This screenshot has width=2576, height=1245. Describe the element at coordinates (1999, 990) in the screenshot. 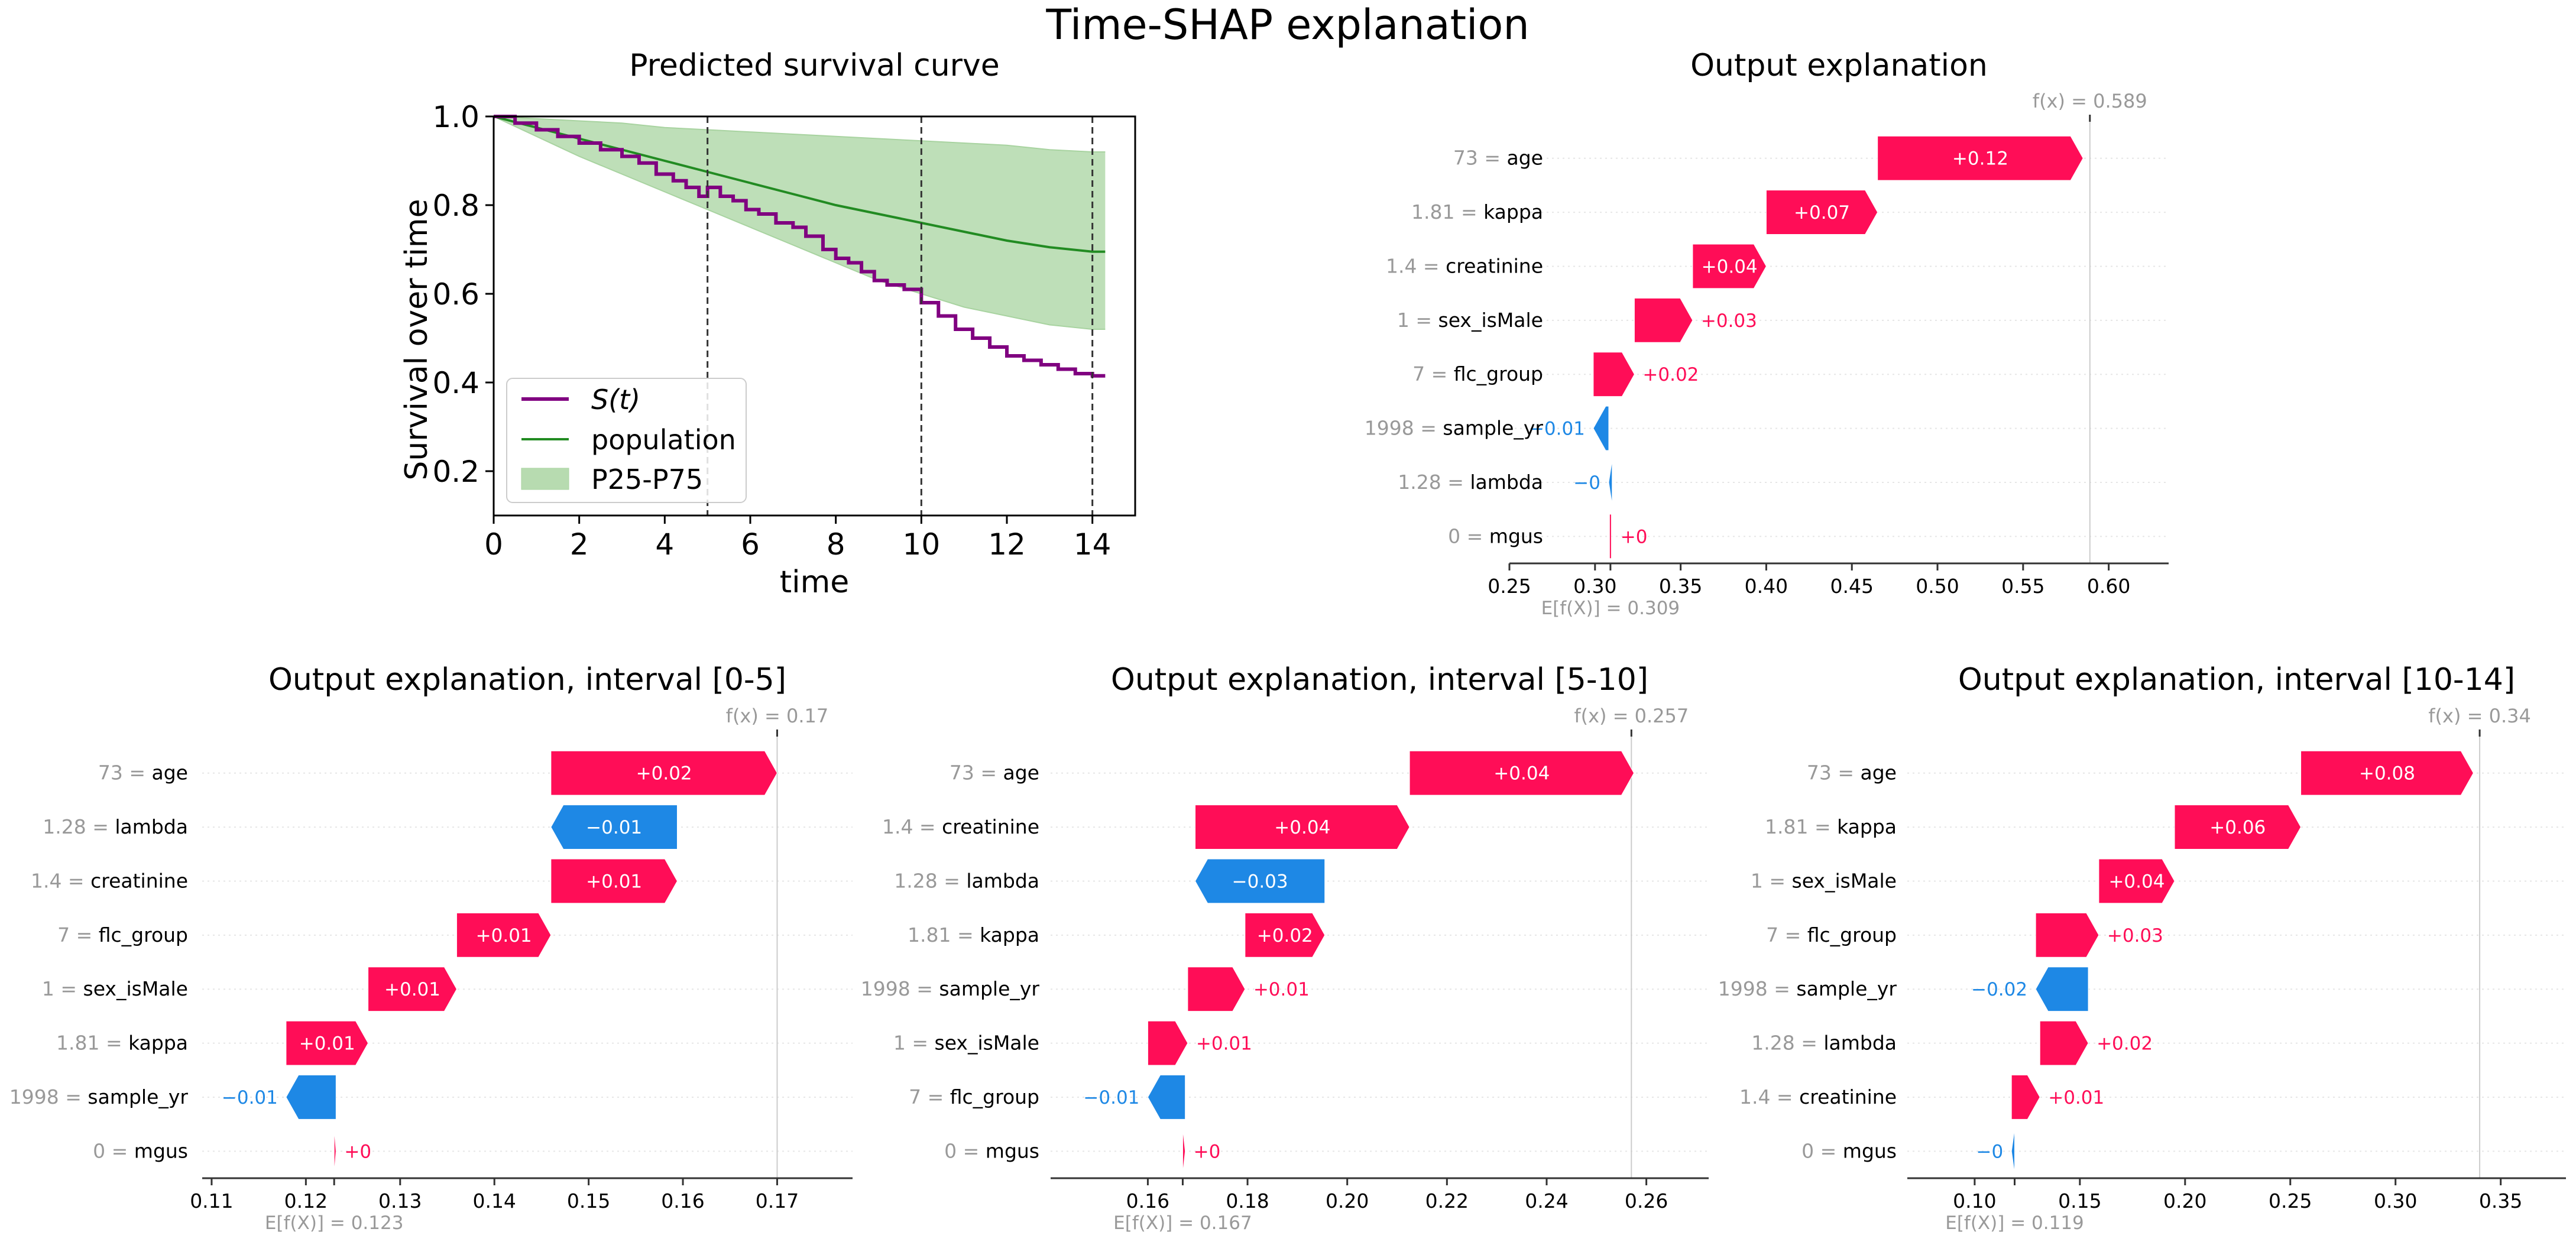

I see `shap-value-label: −0.02` at that location.